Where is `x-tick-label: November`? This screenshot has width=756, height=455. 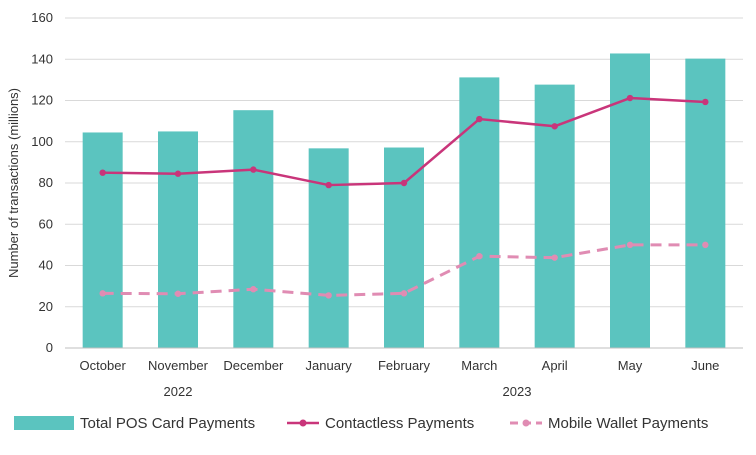 x-tick-label: November is located at coordinates (178, 365).